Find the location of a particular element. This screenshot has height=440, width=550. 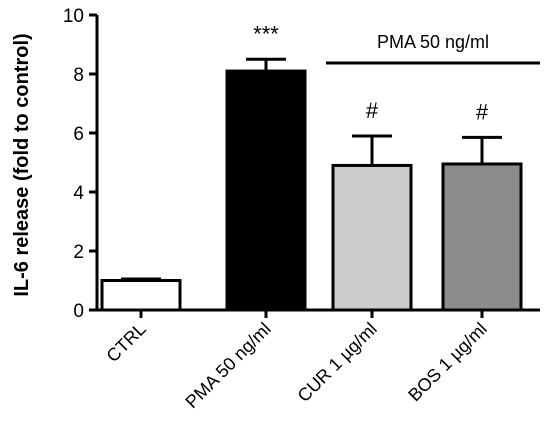

x-tick-label: BOS 1 µg/ml is located at coordinates (447, 362).